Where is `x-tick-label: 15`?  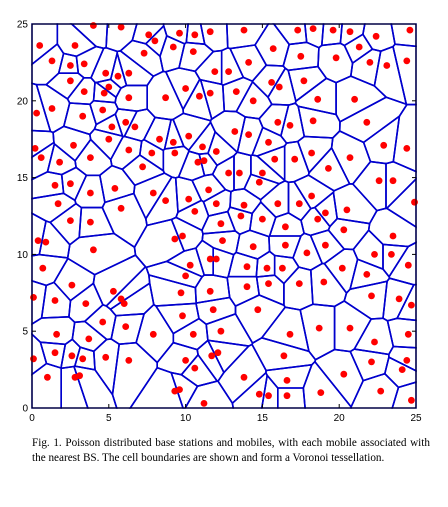
x-tick-label: 15 is located at coordinates (263, 418).